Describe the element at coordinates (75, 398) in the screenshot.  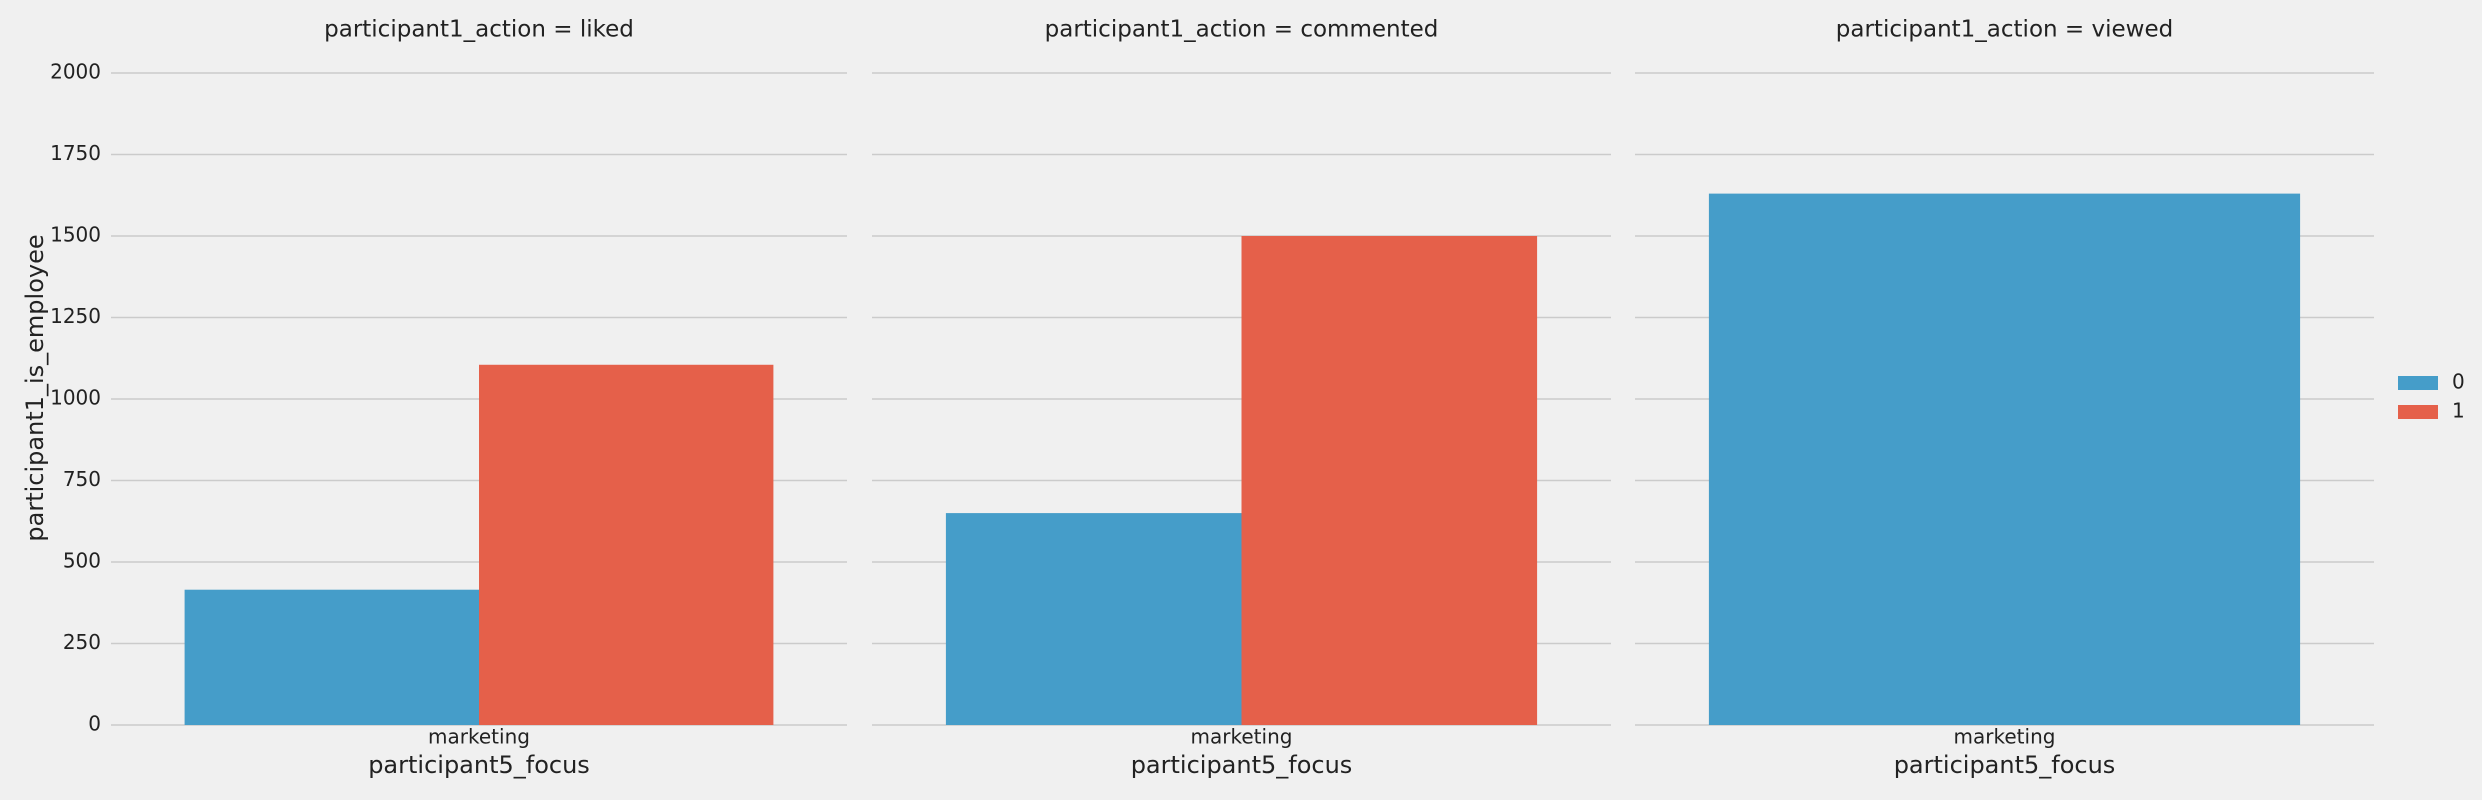
I see `y-tick-label: 1000` at that location.